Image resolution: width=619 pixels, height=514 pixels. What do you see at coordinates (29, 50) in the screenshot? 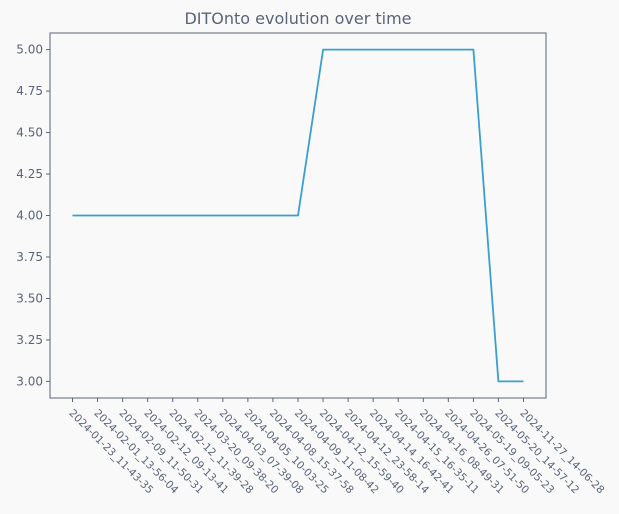
I see `y-tick-label: 5.00` at bounding box center [29, 50].